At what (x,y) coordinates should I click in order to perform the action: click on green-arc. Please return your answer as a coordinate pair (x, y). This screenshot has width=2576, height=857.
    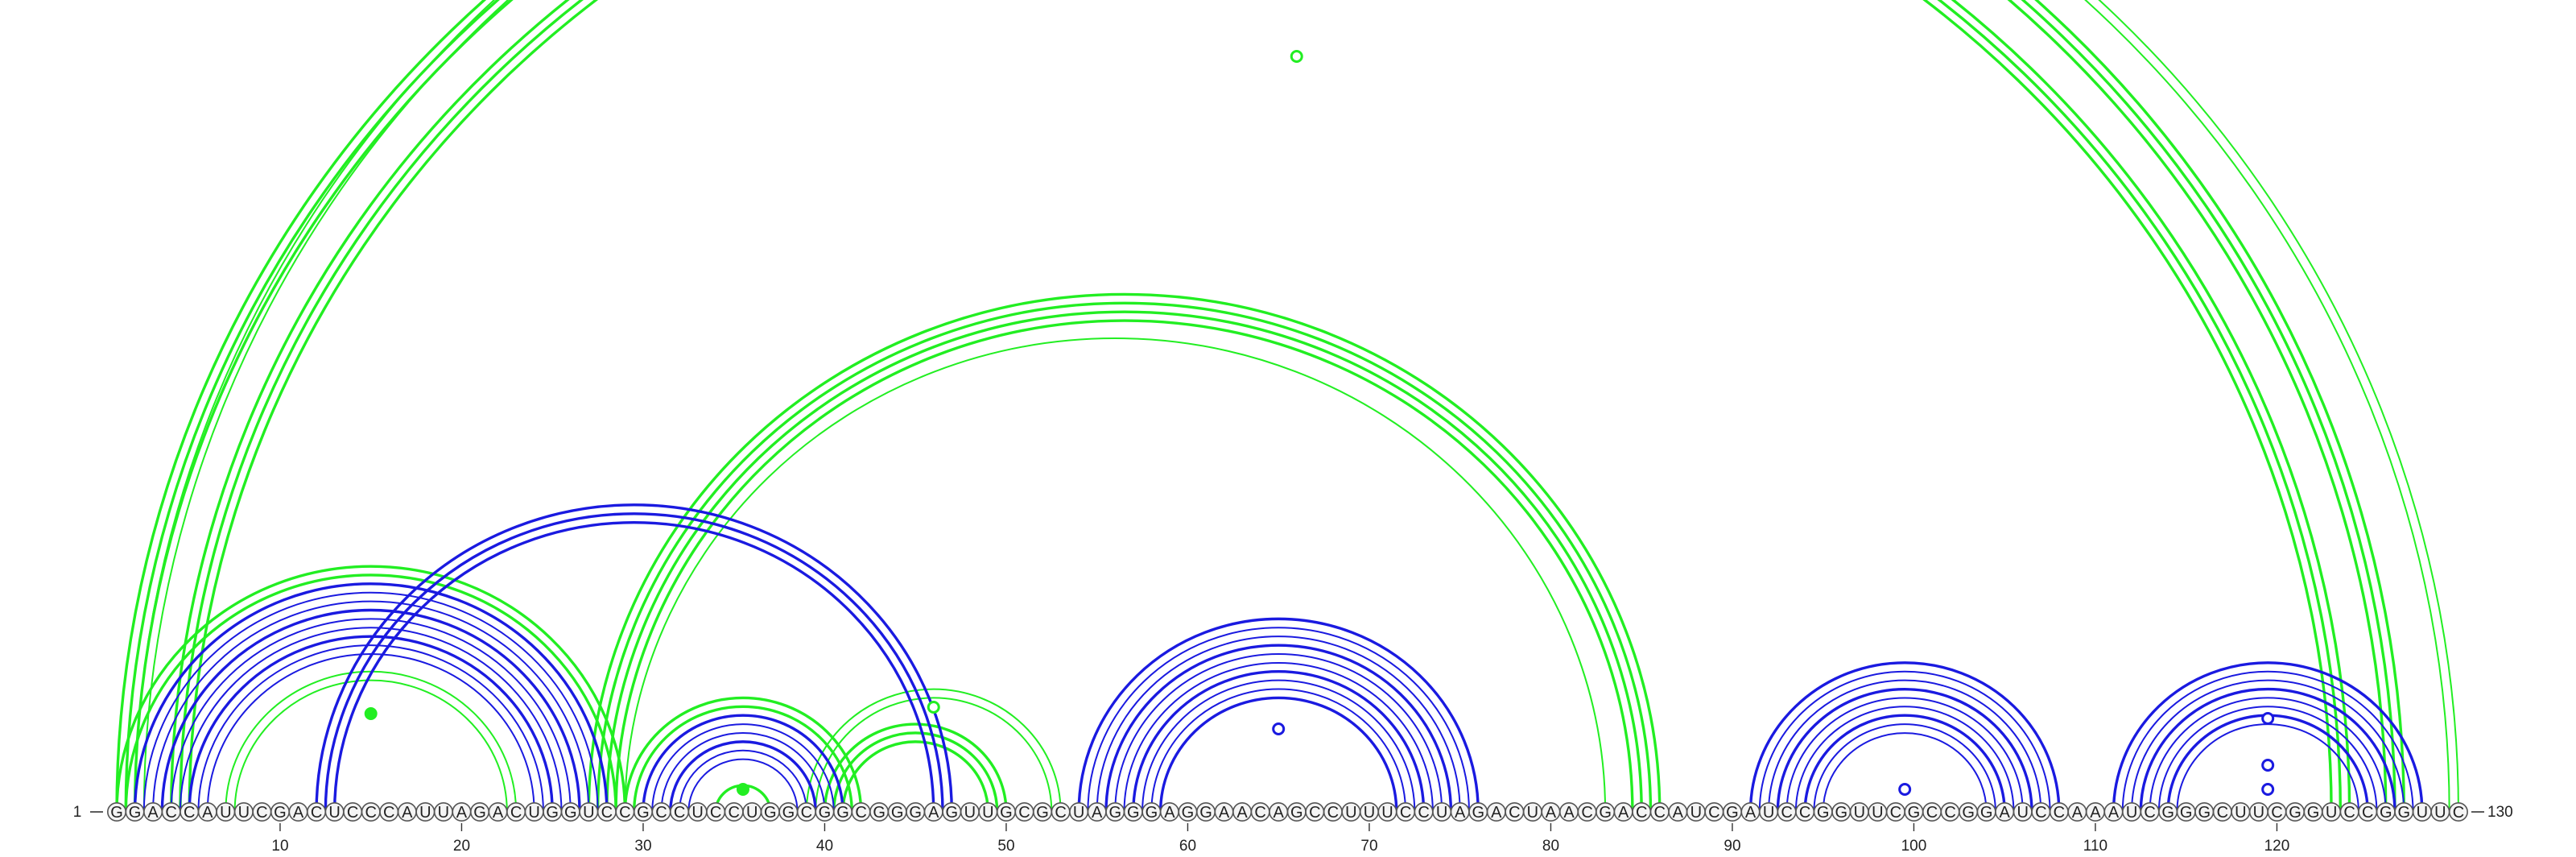
    Looking at the image, I should click on (915, 776).